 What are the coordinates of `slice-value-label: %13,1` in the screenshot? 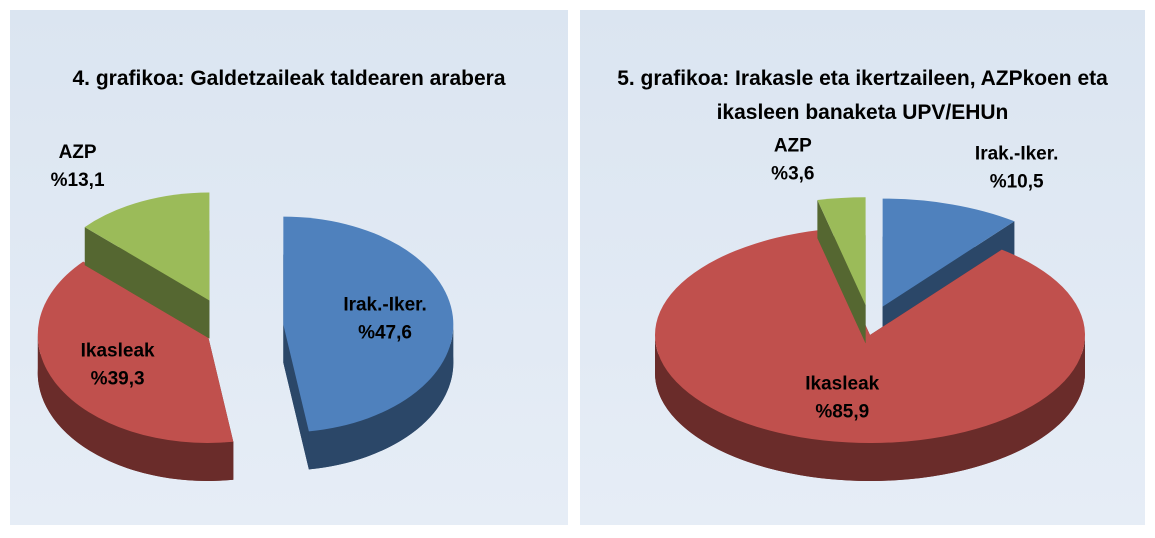 It's located at (78, 180).